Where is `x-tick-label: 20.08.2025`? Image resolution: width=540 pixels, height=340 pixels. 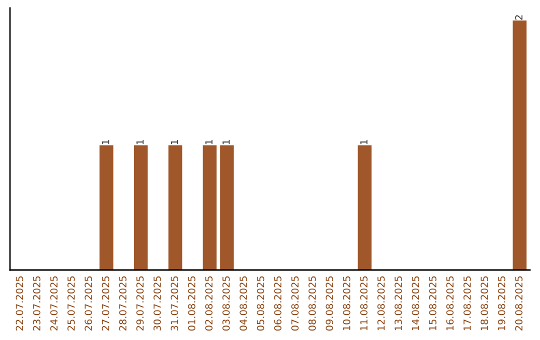 x-tick-label: 20.08.2025 is located at coordinates (518, 303).